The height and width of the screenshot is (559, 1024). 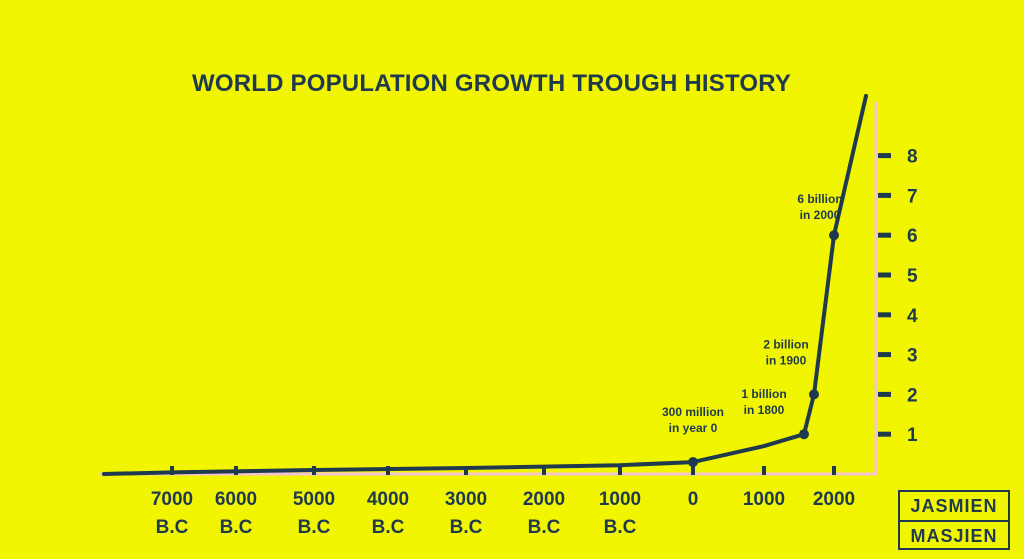 What do you see at coordinates (764, 410) in the screenshot?
I see `annotation-1-line-1: in 1800` at bounding box center [764, 410].